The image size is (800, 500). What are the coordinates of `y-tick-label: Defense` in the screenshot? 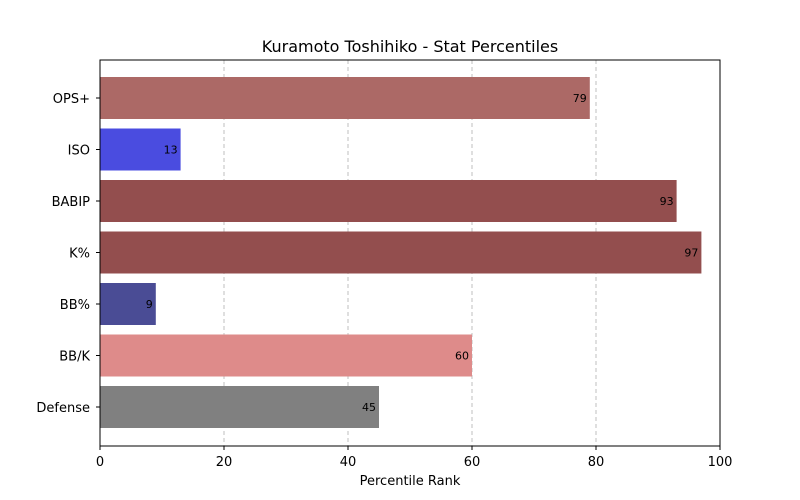 It's located at (63, 408).